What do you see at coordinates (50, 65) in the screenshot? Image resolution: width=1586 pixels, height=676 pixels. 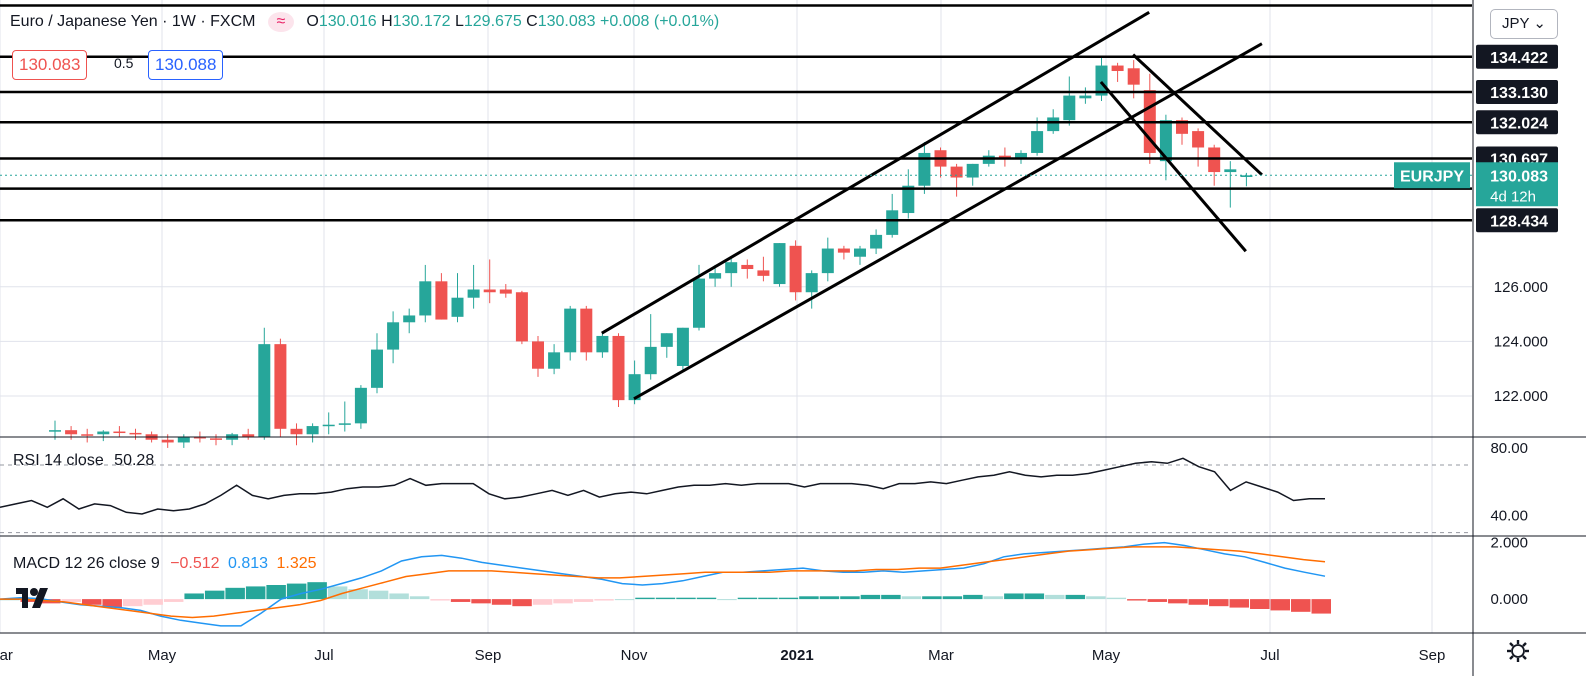 I see `sell-button: 130.083` at bounding box center [50, 65].